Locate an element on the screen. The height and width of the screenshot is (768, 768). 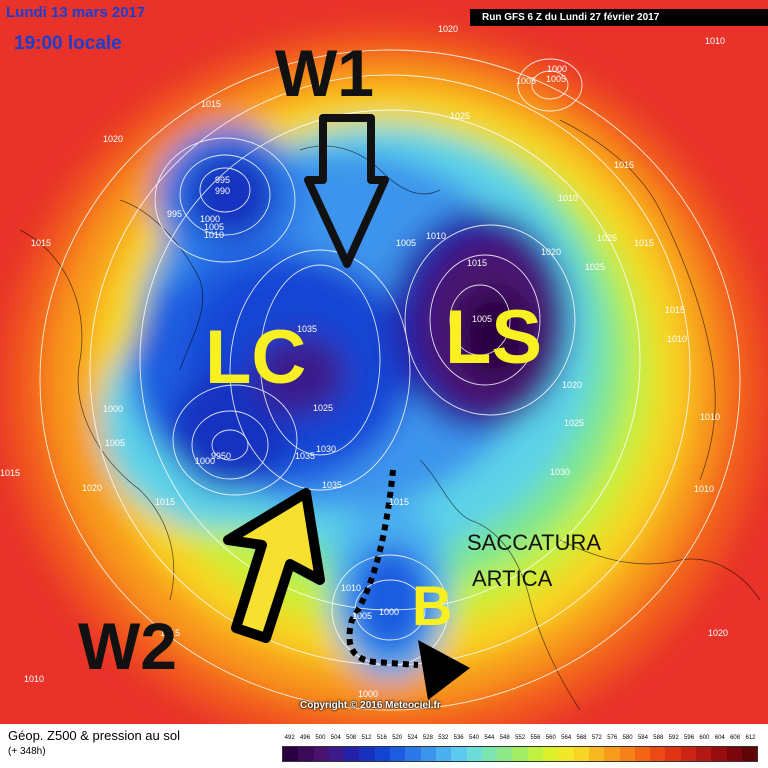
legend-value: 584 is located at coordinates (642, 738).